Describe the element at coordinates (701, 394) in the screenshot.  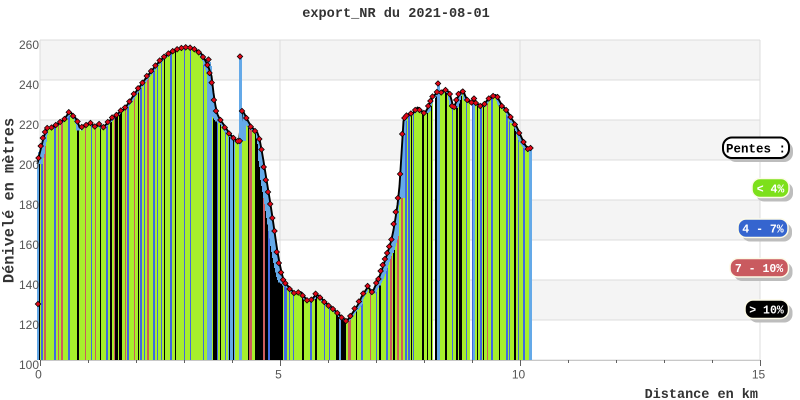
I see `svg-text: Distance en km` at that location.